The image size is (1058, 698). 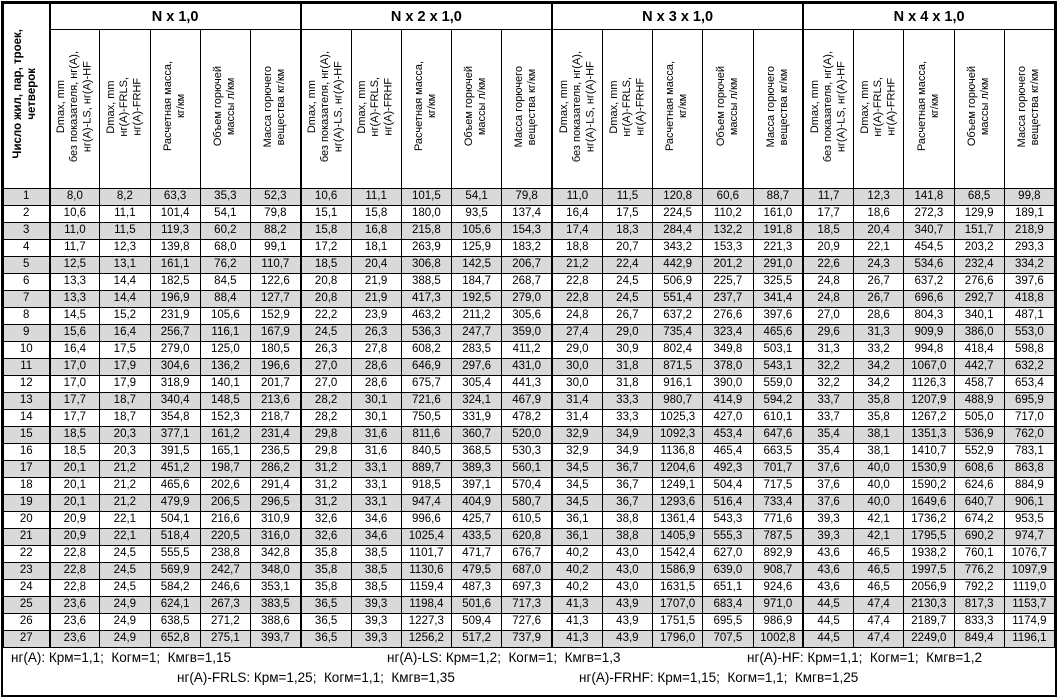 I want to click on cell: 60,2, so click(x=225, y=231).